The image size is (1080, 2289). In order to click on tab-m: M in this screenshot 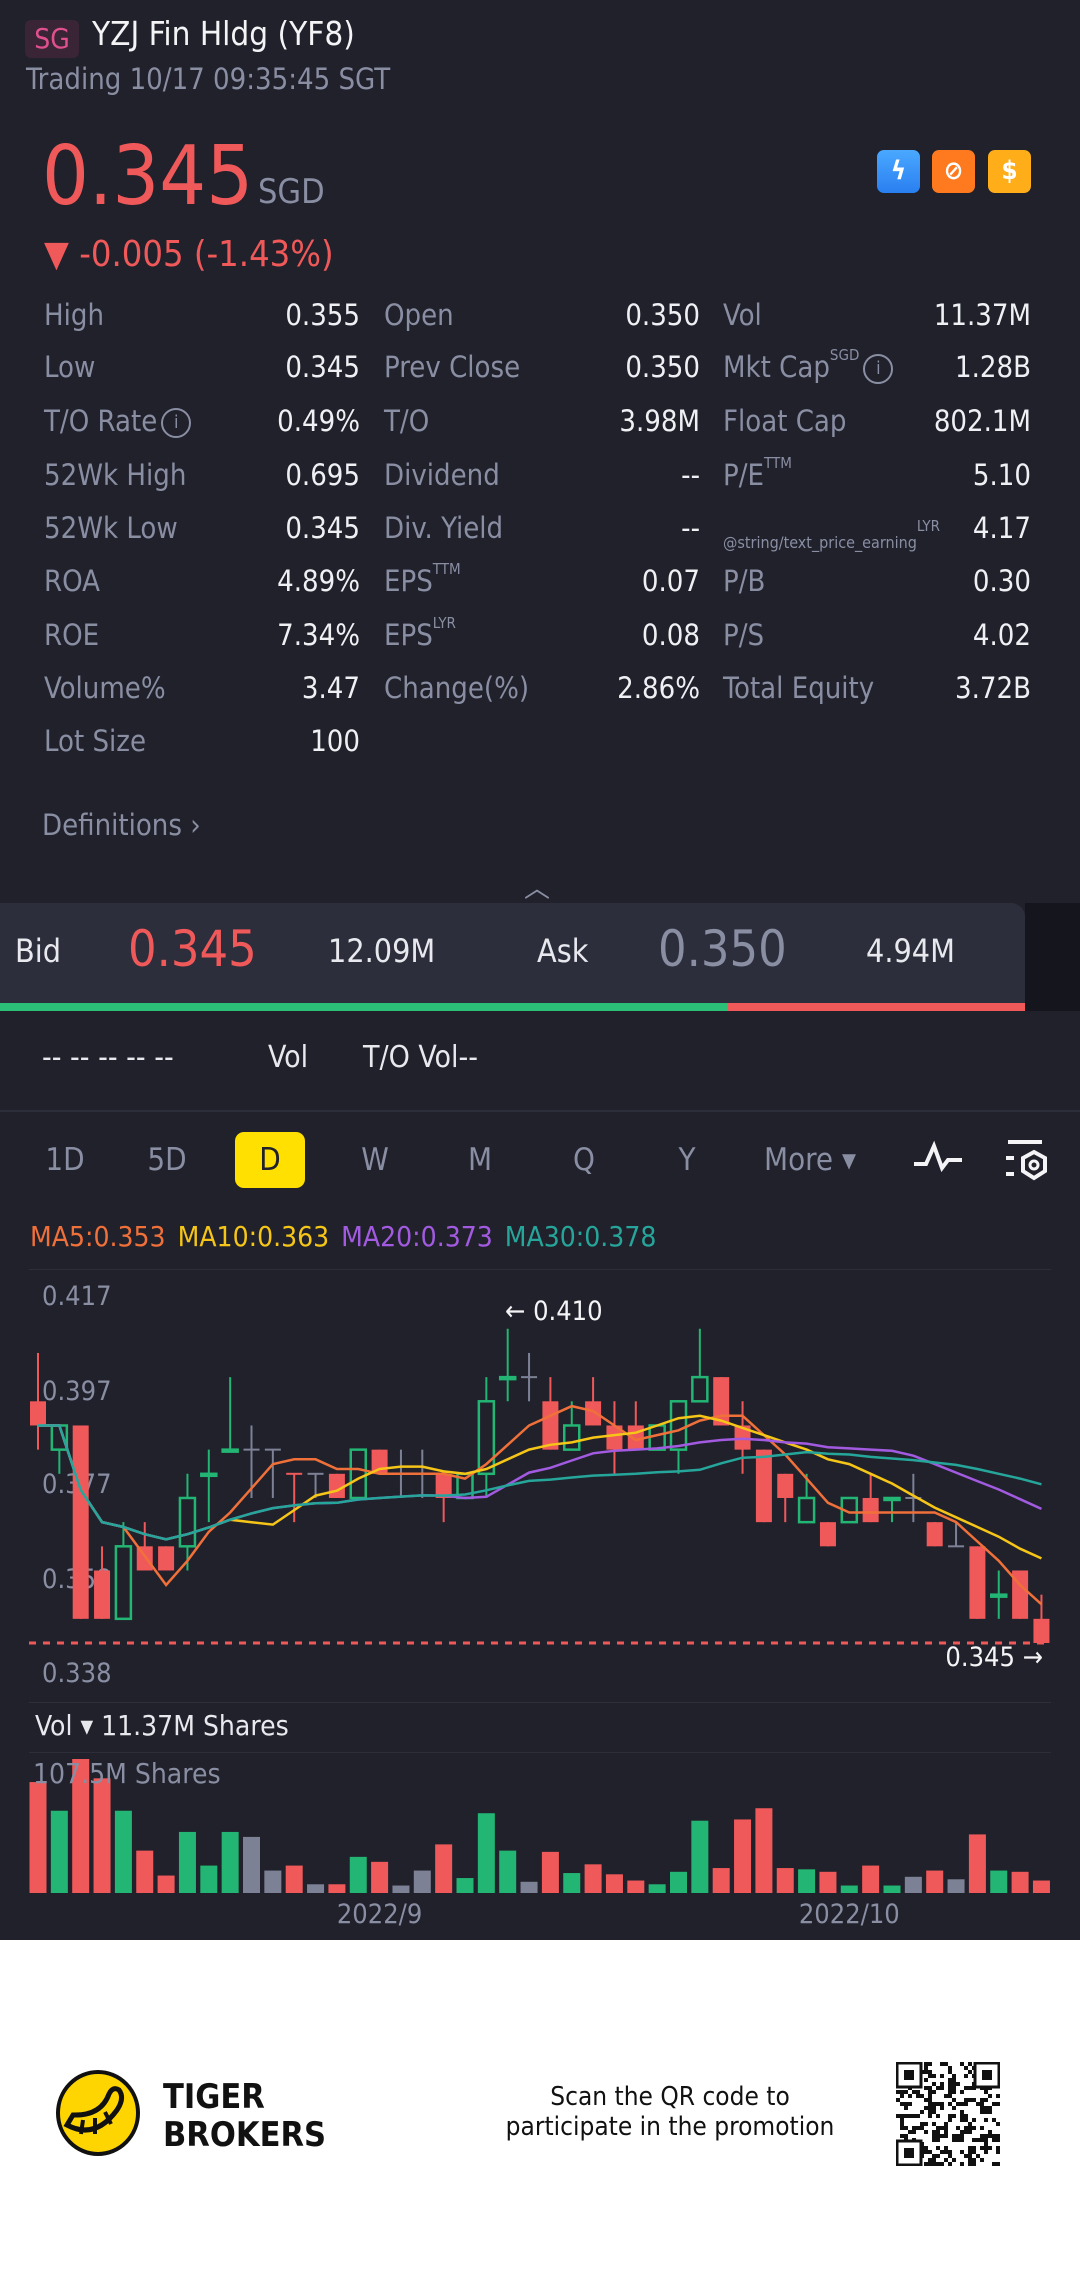, I will do `click(480, 1160)`.